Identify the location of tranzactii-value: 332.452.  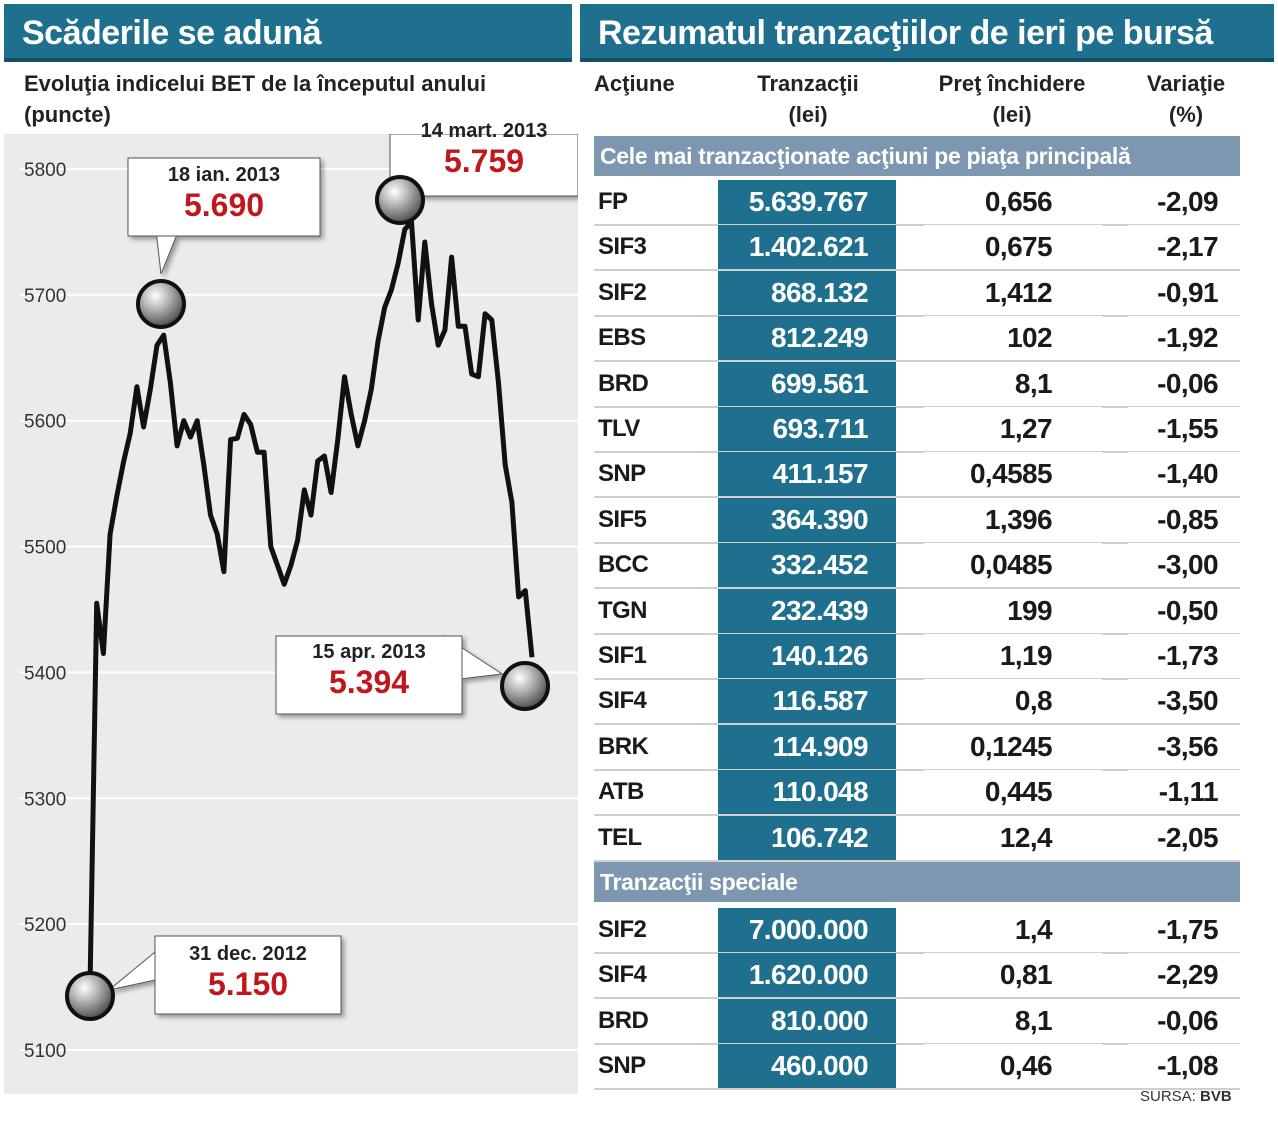
(819, 564).